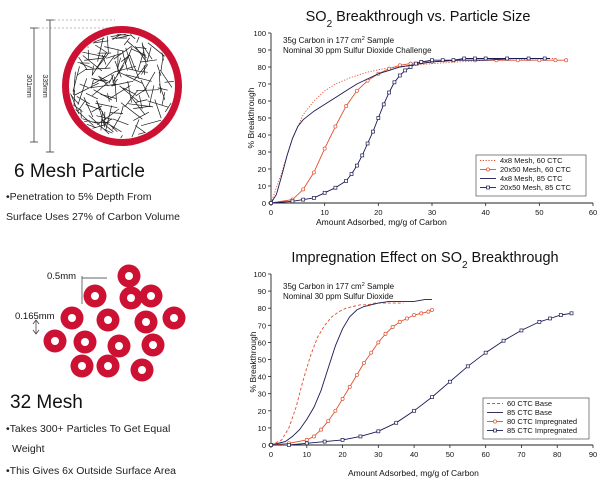 This screenshot has height=490, width=600. Describe the element at coordinates (44, 86) in the screenshot. I see `mesh6-dim-outer: 335mm` at that location.